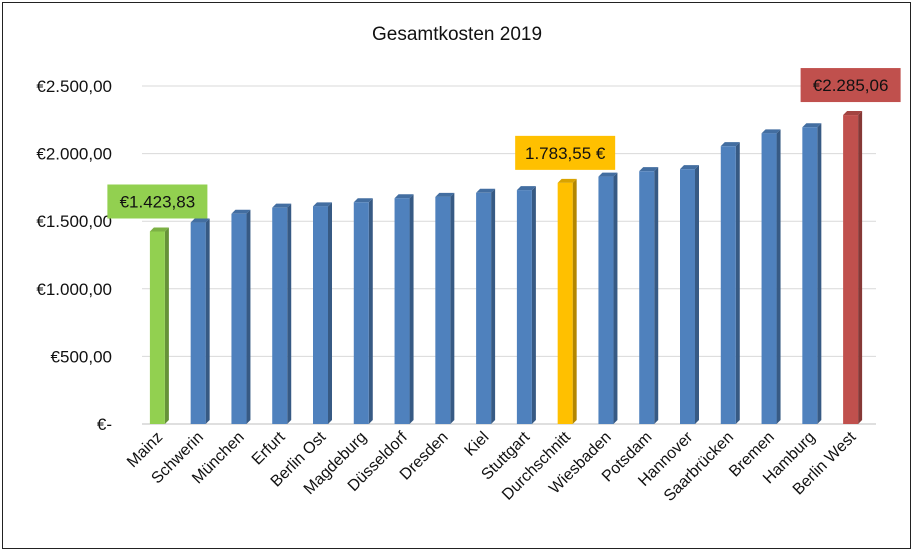 The width and height of the screenshot is (915, 553). I want to click on y-tick-label: €500,00, so click(81, 356).